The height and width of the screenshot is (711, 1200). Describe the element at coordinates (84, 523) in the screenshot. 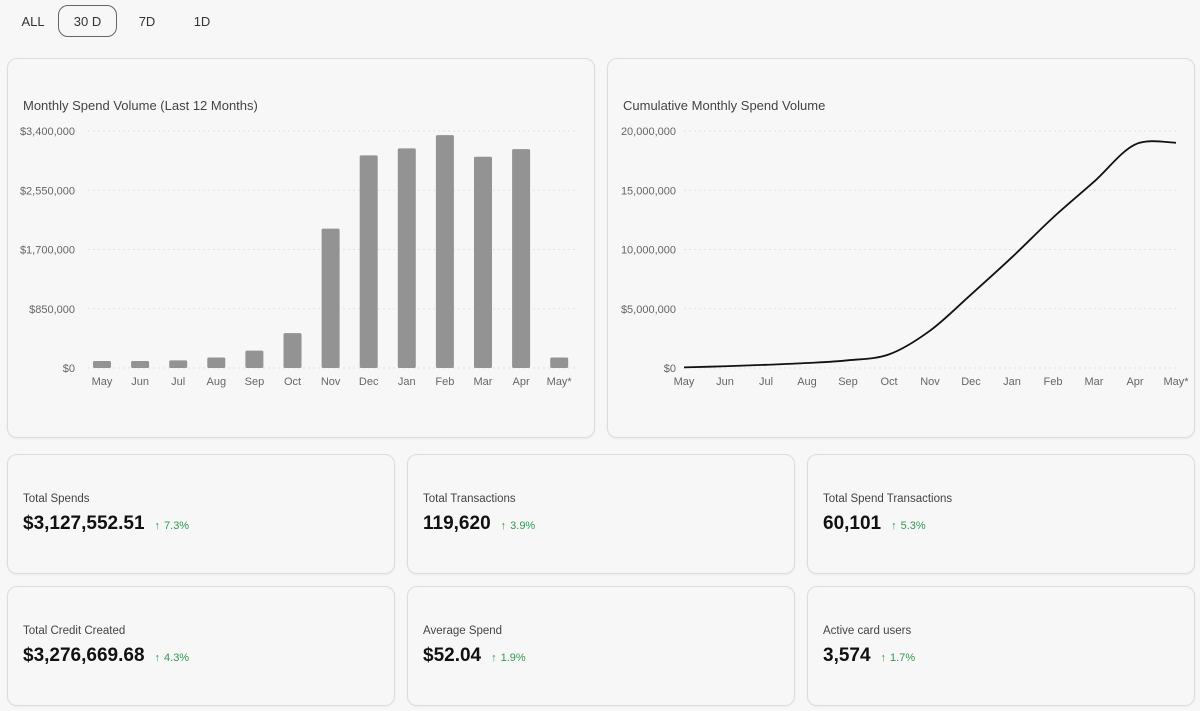

I see `stat-value: $3,127,552.51` at that location.